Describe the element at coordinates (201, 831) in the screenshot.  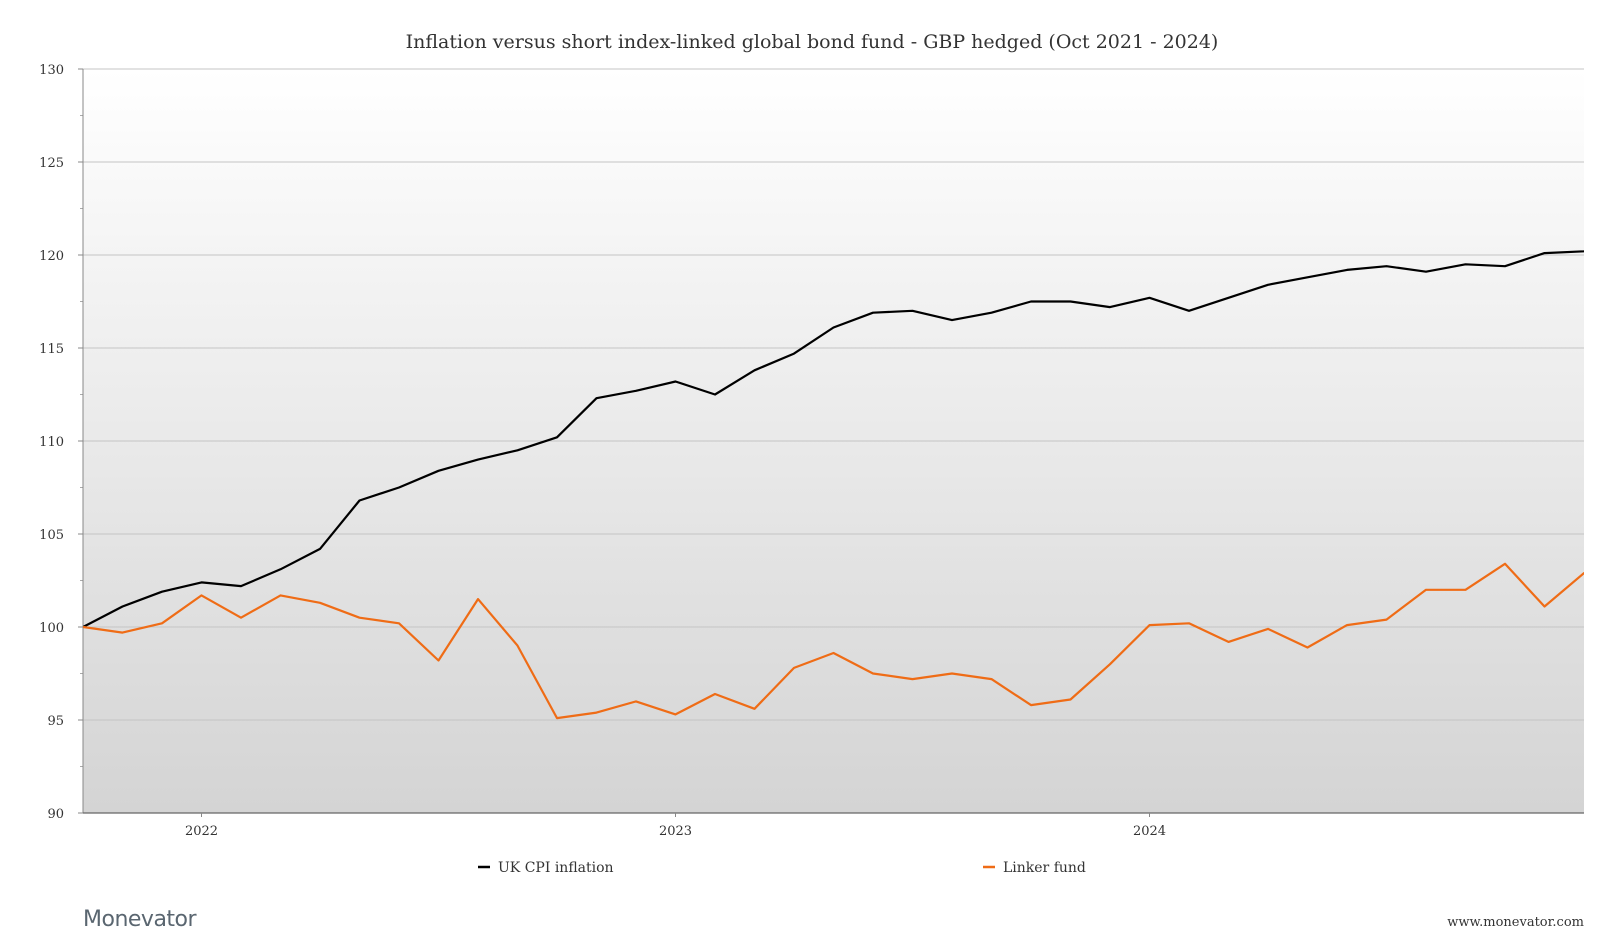
I see `x-tick-label: 2022` at that location.